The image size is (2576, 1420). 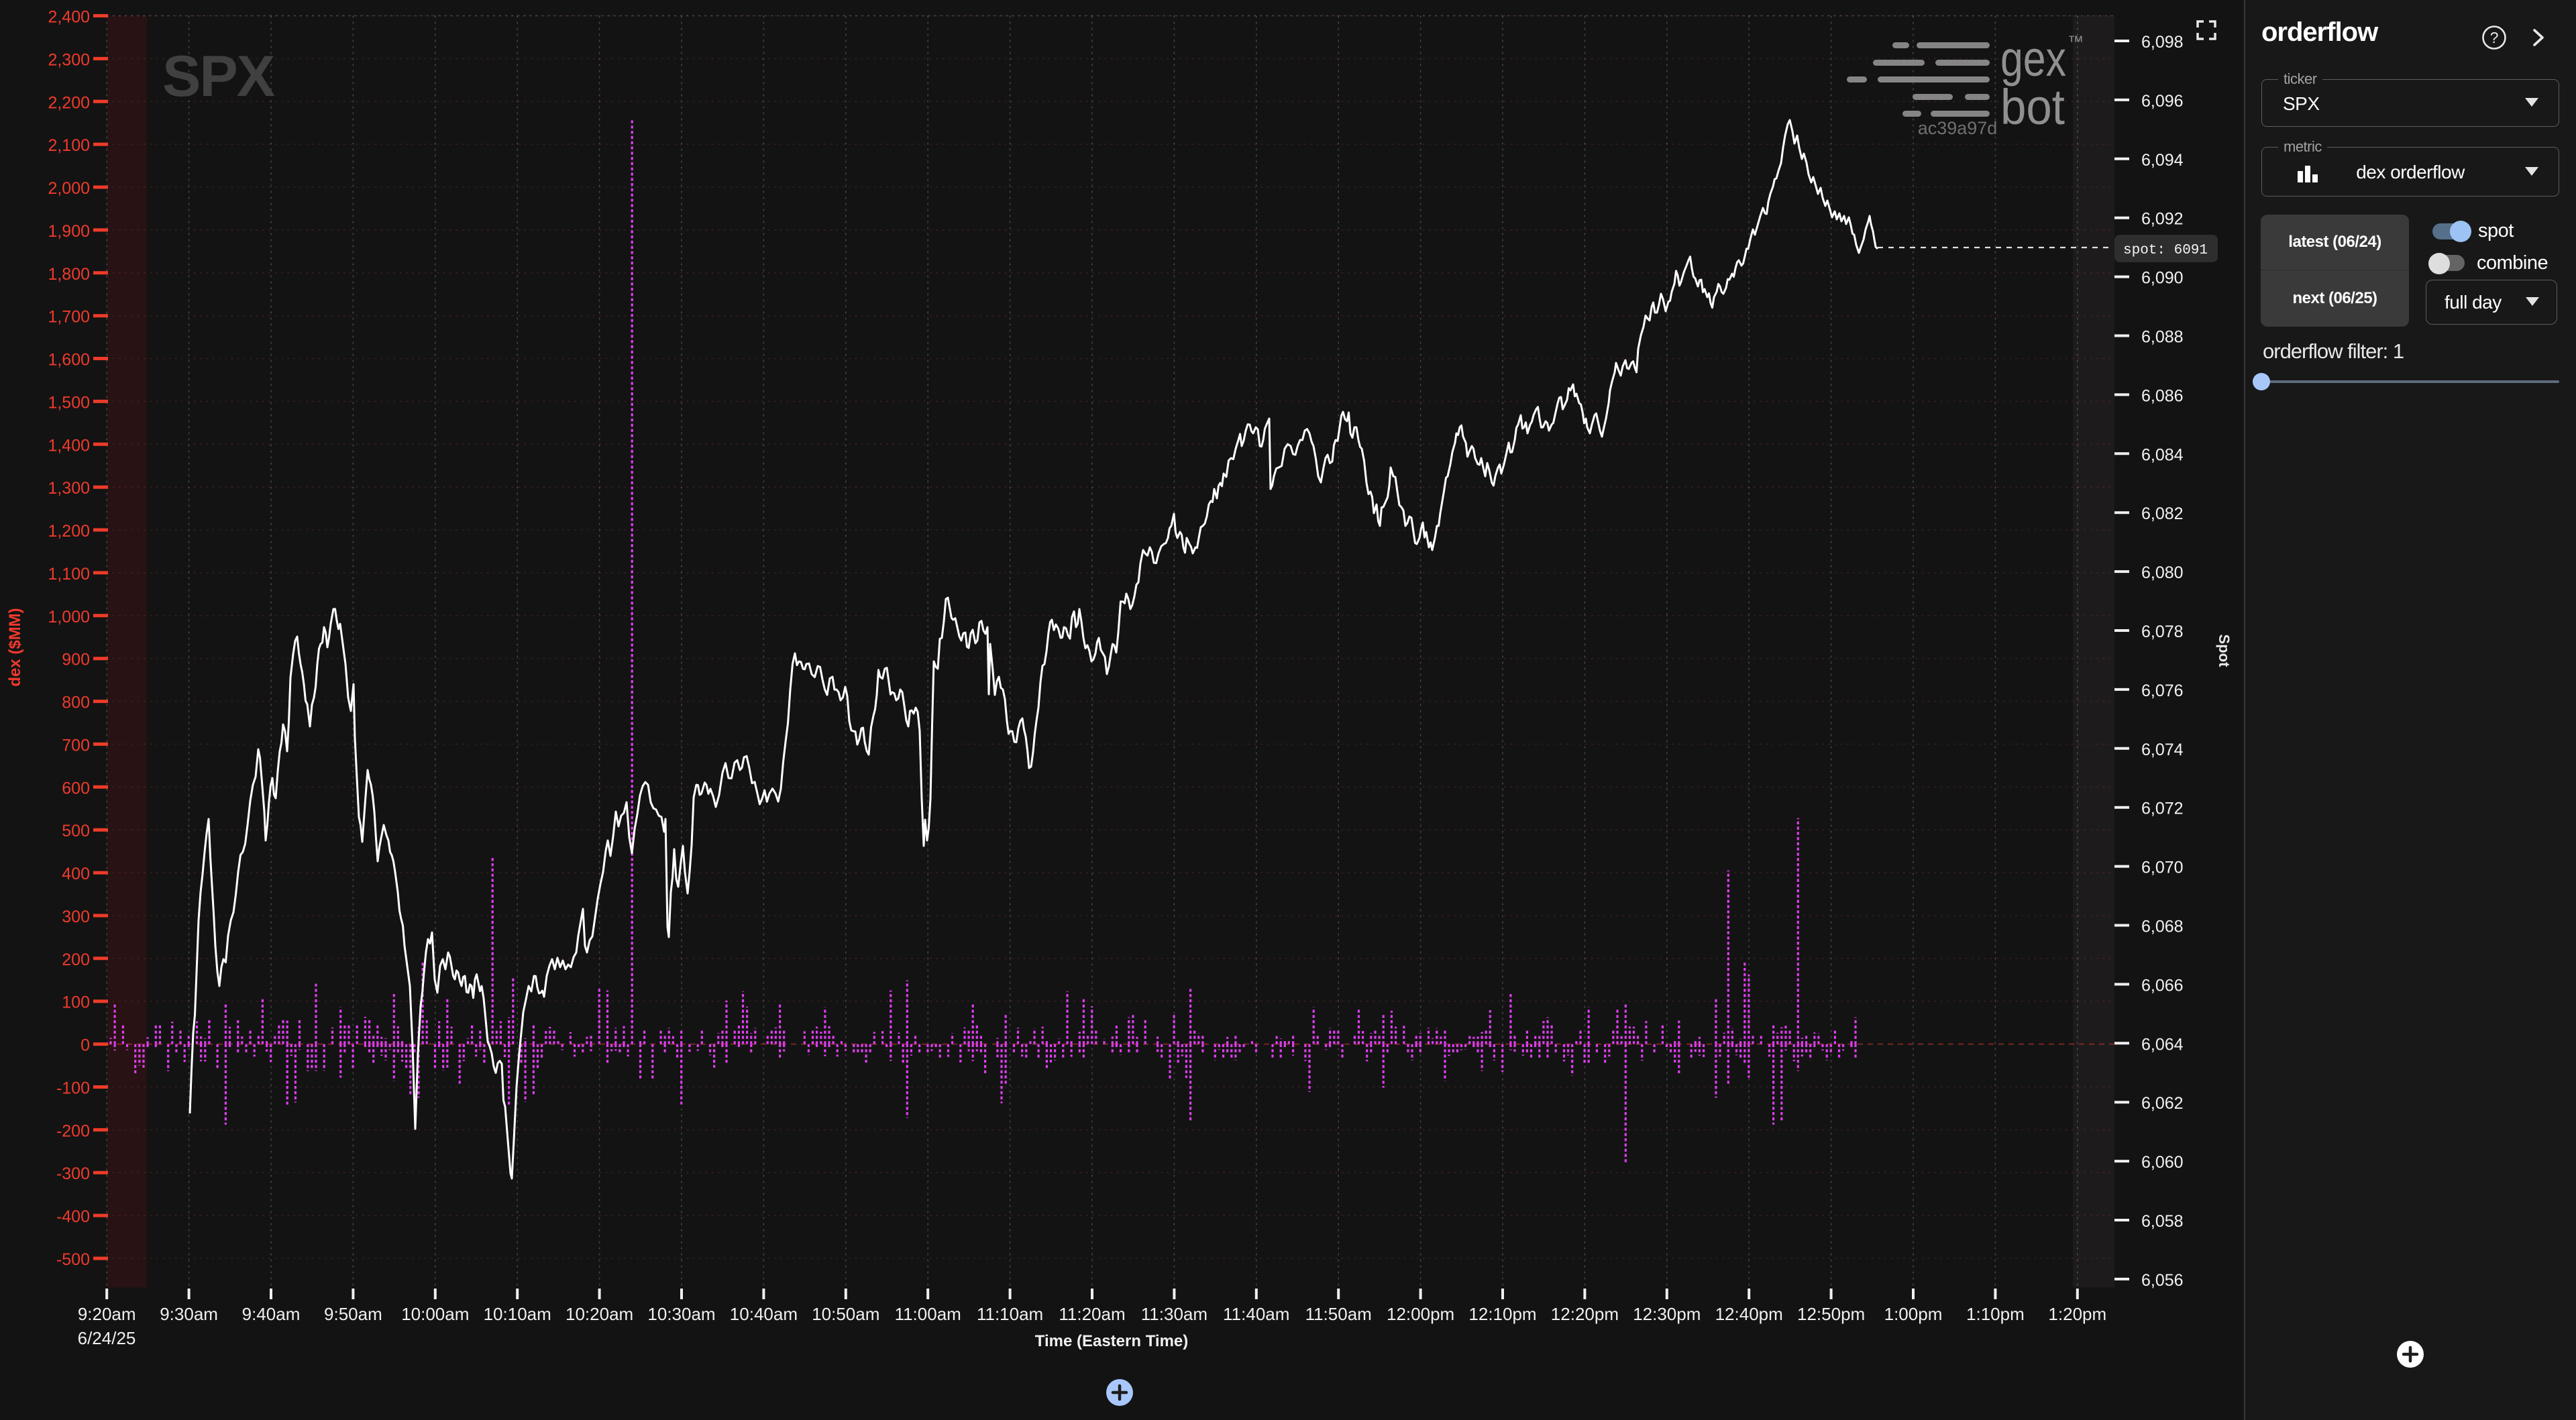 I want to click on svg-text: 1,400, so click(x=69, y=445).